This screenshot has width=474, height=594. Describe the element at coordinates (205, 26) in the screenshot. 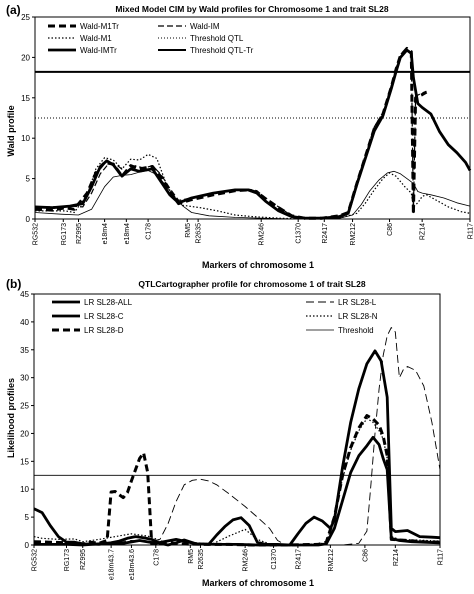

I see `legend-label: Wald-IM` at that location.